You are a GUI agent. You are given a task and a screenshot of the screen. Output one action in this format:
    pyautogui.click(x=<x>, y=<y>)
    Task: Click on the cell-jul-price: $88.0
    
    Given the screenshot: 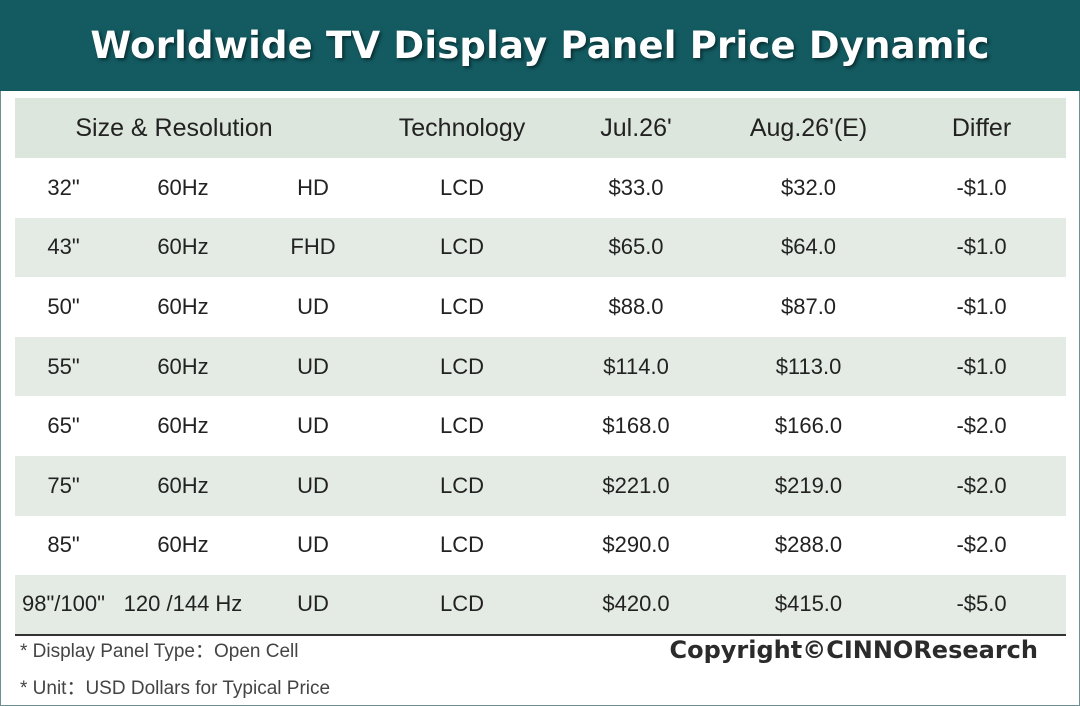 What is the action you would take?
    pyautogui.click(x=636, y=306)
    